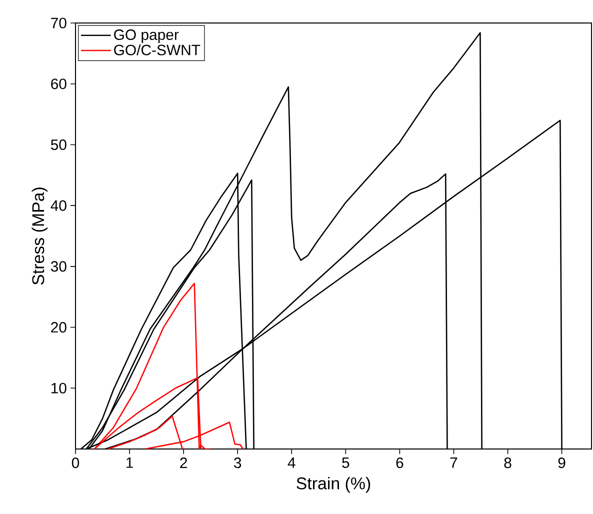 Image resolution: width=593 pixels, height=514 pixels. I want to click on x-tick-label: 5, so click(346, 463).